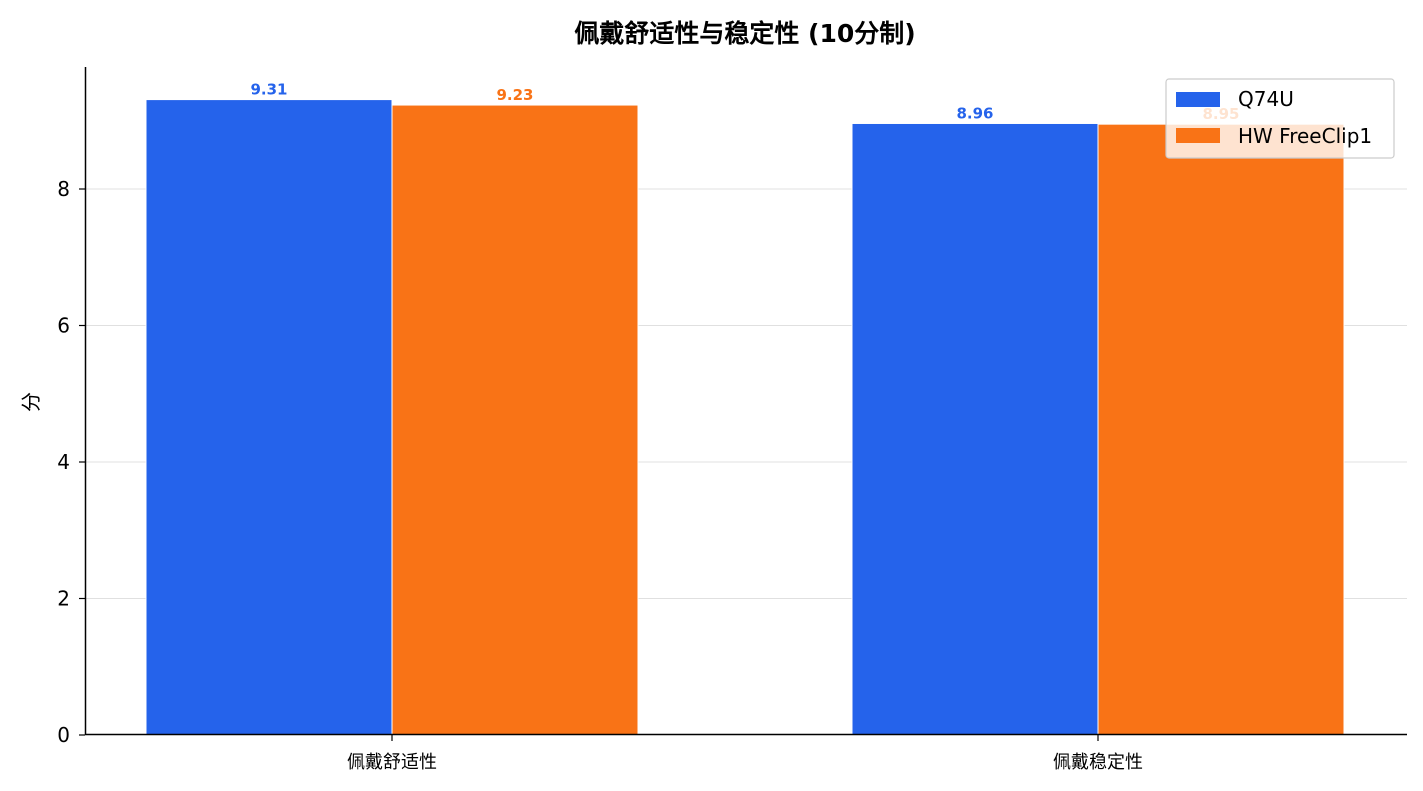  I want to click on data-label: 8.96, so click(974, 113).